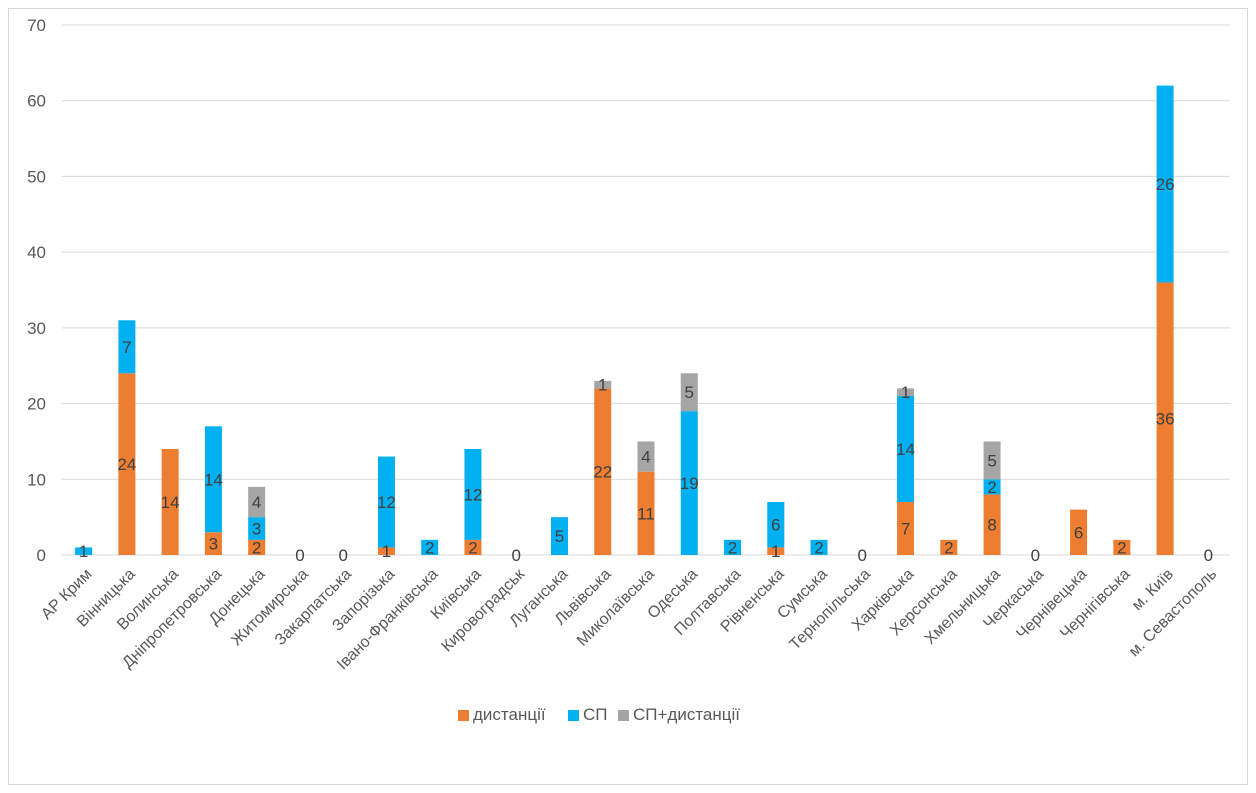 Image resolution: width=1256 pixels, height=793 pixels. What do you see at coordinates (616, 608) in the screenshot?
I see `x-tick-label: Миколаївська` at bounding box center [616, 608].